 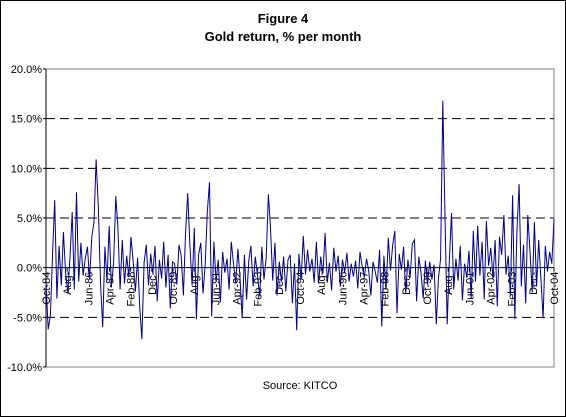 I want to click on x-tick-label: Oct-84, so click(x=47, y=288).